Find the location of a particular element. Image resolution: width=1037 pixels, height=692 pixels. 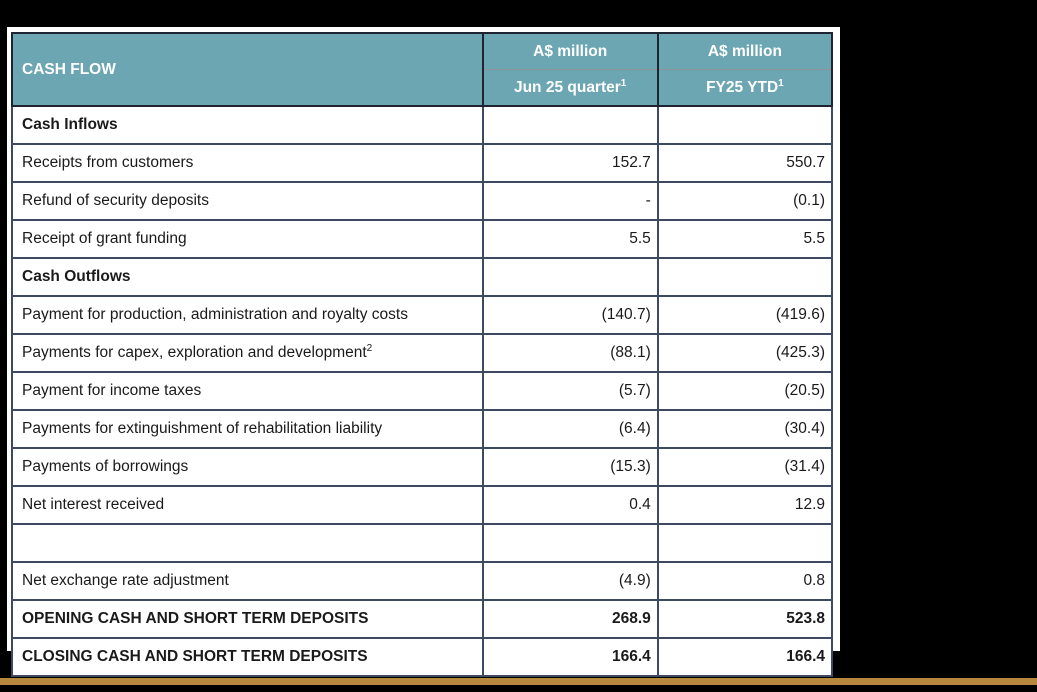

value-ytd: 166.4 is located at coordinates (745, 657).